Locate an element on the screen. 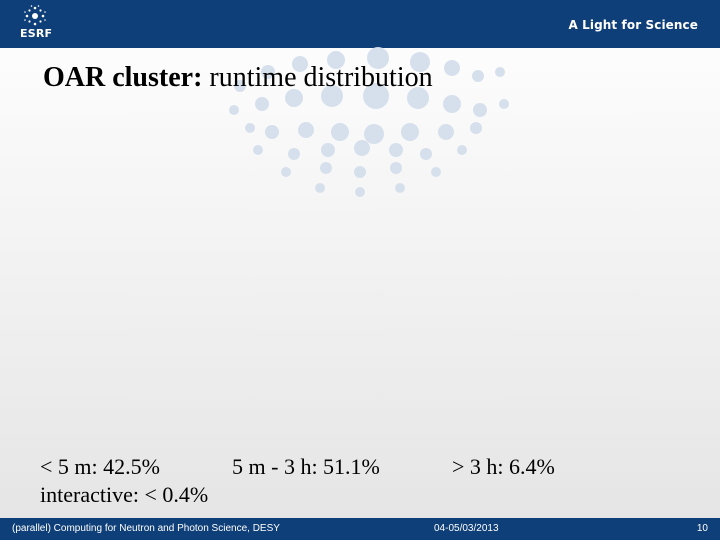 The width and height of the screenshot is (720, 540). footer-date: 04-05/03/2013 is located at coordinates (466, 528).